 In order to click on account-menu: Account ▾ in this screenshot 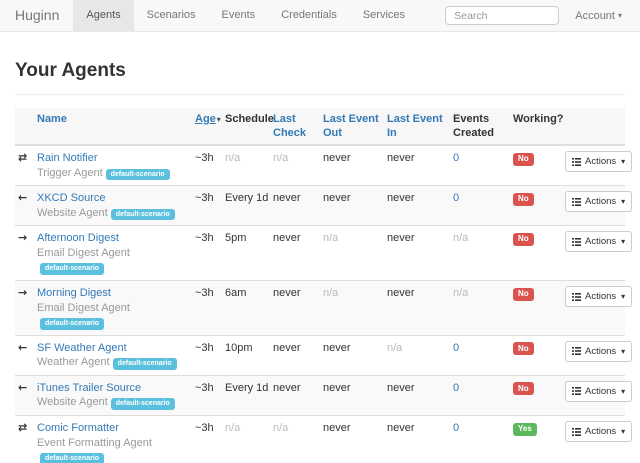, I will do `click(598, 15)`.